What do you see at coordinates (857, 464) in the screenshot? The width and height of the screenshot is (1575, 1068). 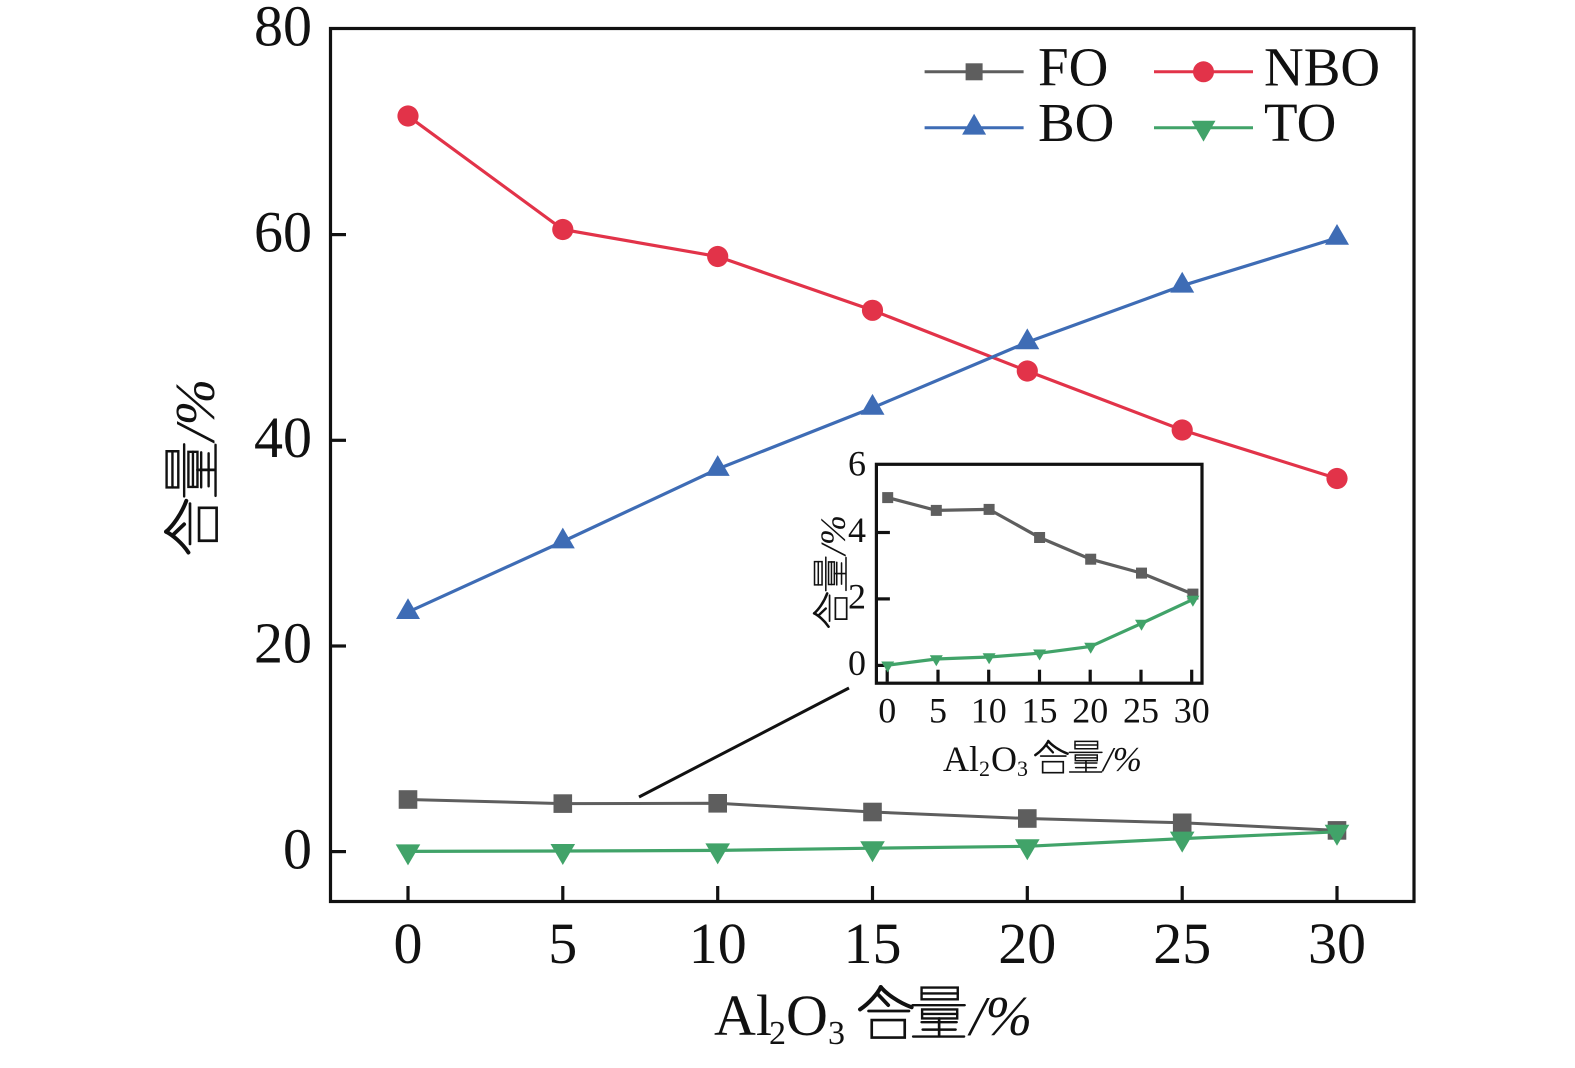 I see `svg-text: 6` at bounding box center [857, 464].